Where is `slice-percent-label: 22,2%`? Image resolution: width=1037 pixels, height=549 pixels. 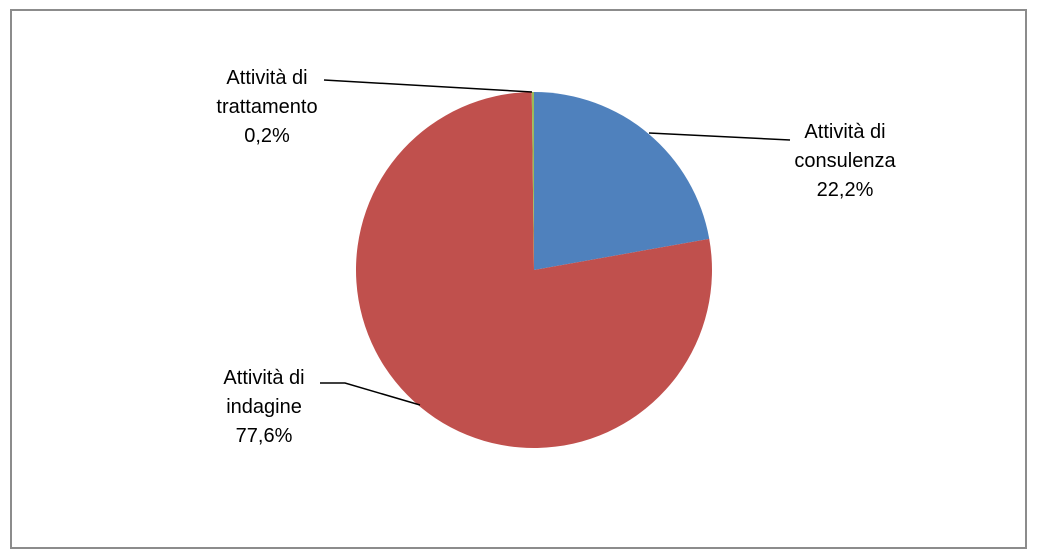 slice-percent-label: 22,2% is located at coordinates (845, 190).